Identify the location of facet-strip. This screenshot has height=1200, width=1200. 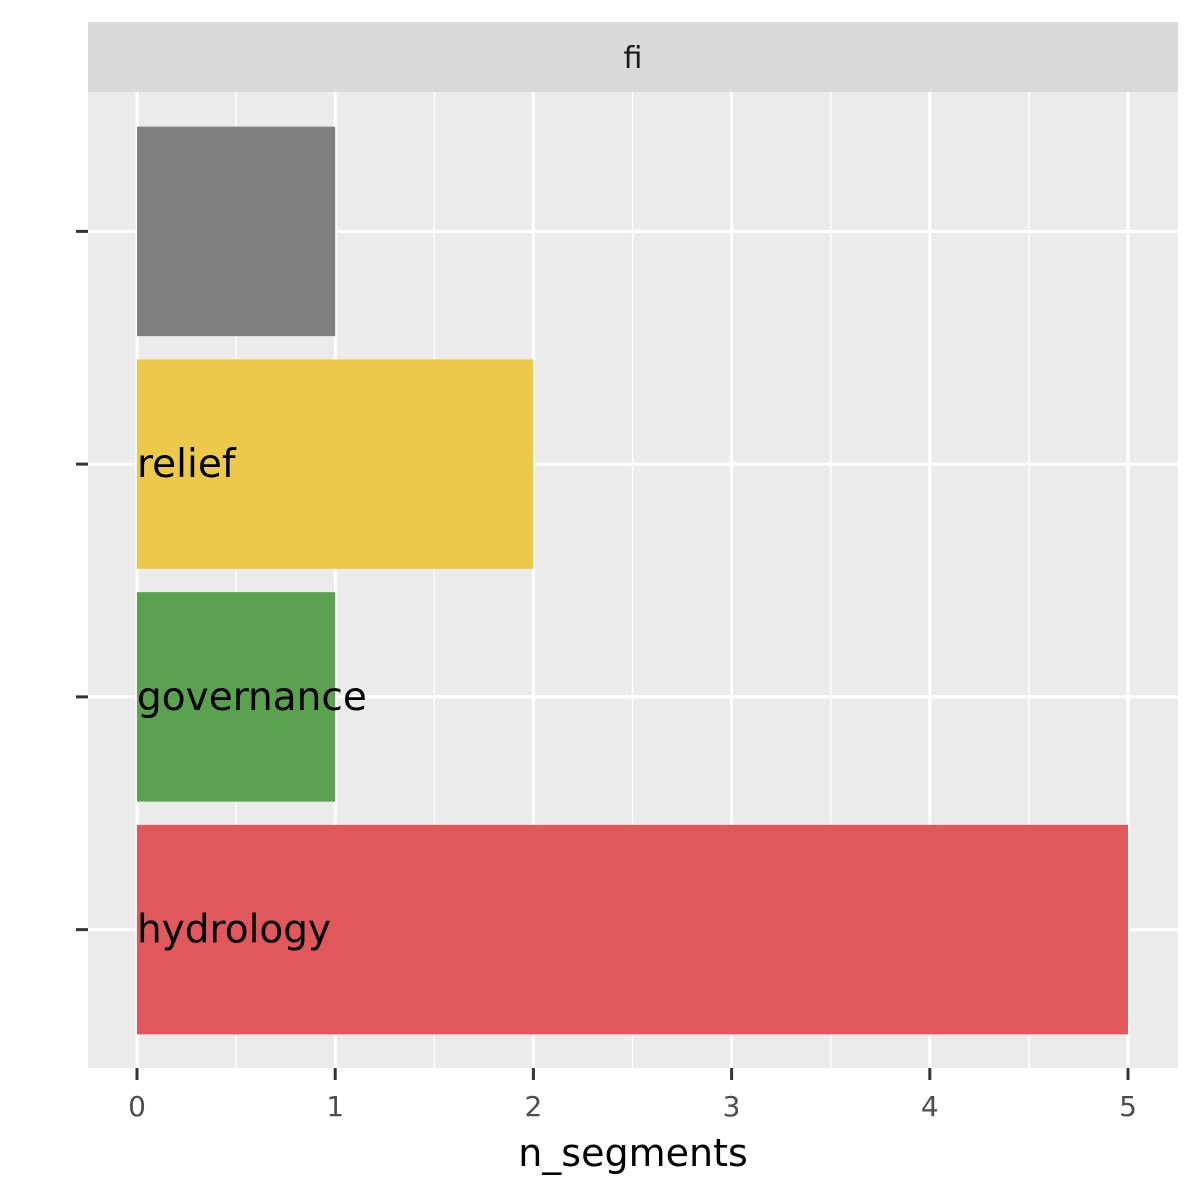
(633, 57).